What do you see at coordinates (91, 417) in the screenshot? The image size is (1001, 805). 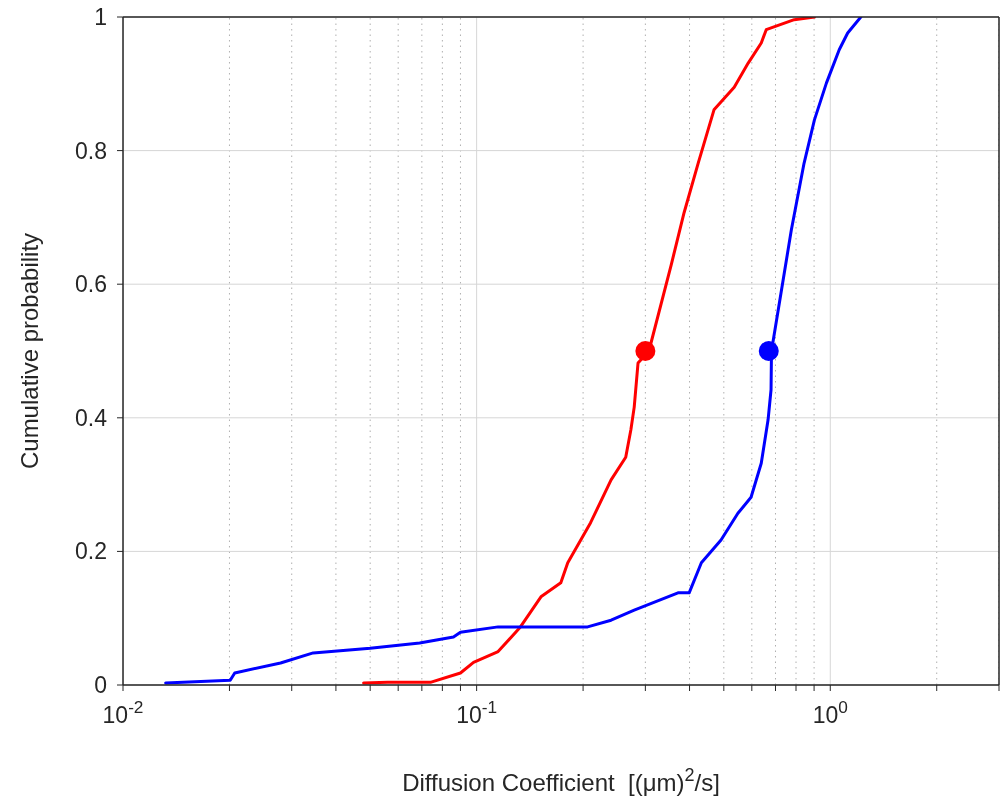 I see `y-tick-label: 0.4` at bounding box center [91, 417].